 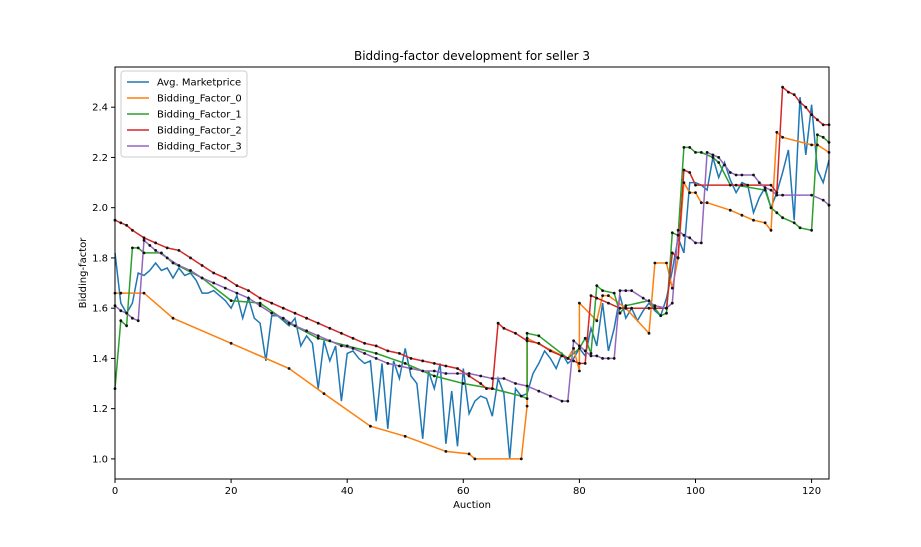 What do you see at coordinates (199, 131) in the screenshot?
I see `legend-label-bidding-factor-2: Bidding_Factor_2` at bounding box center [199, 131].